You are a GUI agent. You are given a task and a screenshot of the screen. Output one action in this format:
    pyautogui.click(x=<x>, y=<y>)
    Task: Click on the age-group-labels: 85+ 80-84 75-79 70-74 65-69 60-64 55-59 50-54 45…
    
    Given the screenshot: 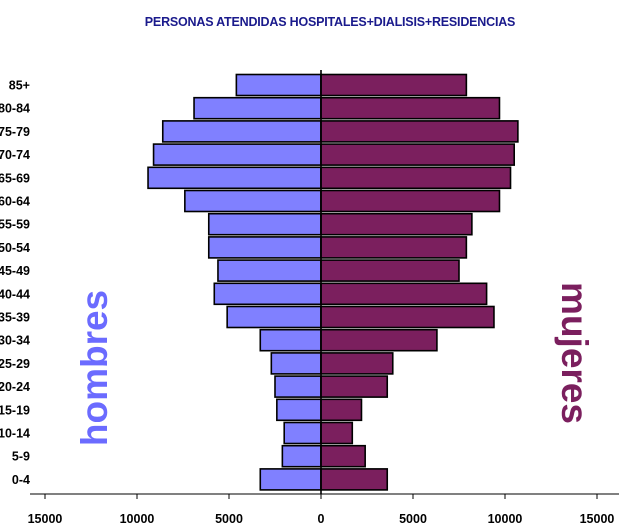 What is the action you would take?
    pyautogui.click(x=15, y=283)
    